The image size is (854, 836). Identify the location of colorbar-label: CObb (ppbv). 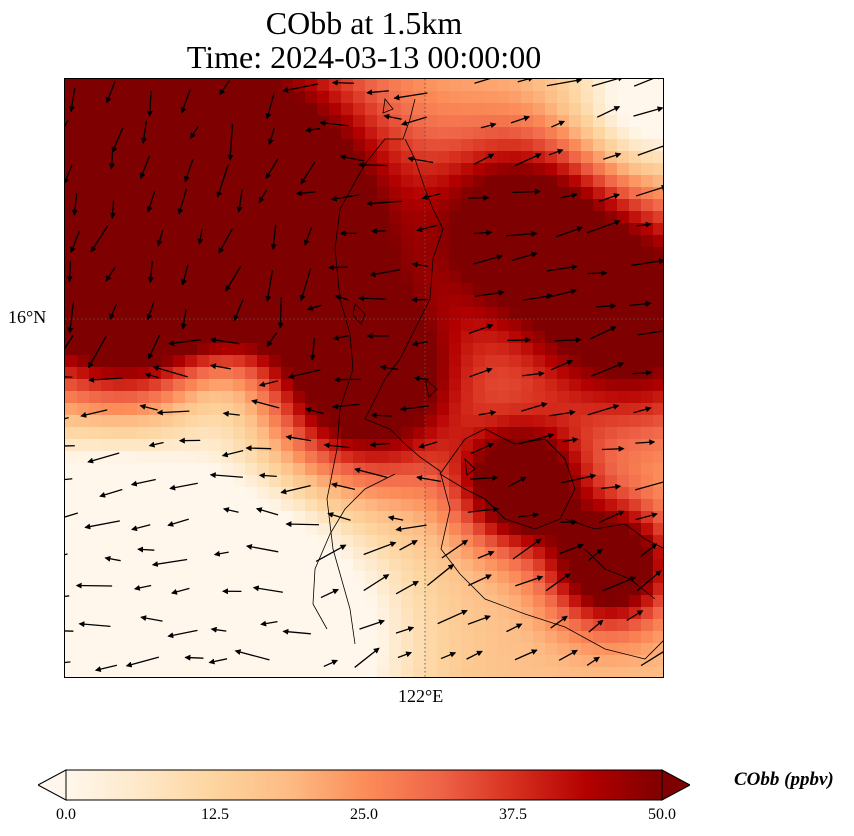
(784, 779).